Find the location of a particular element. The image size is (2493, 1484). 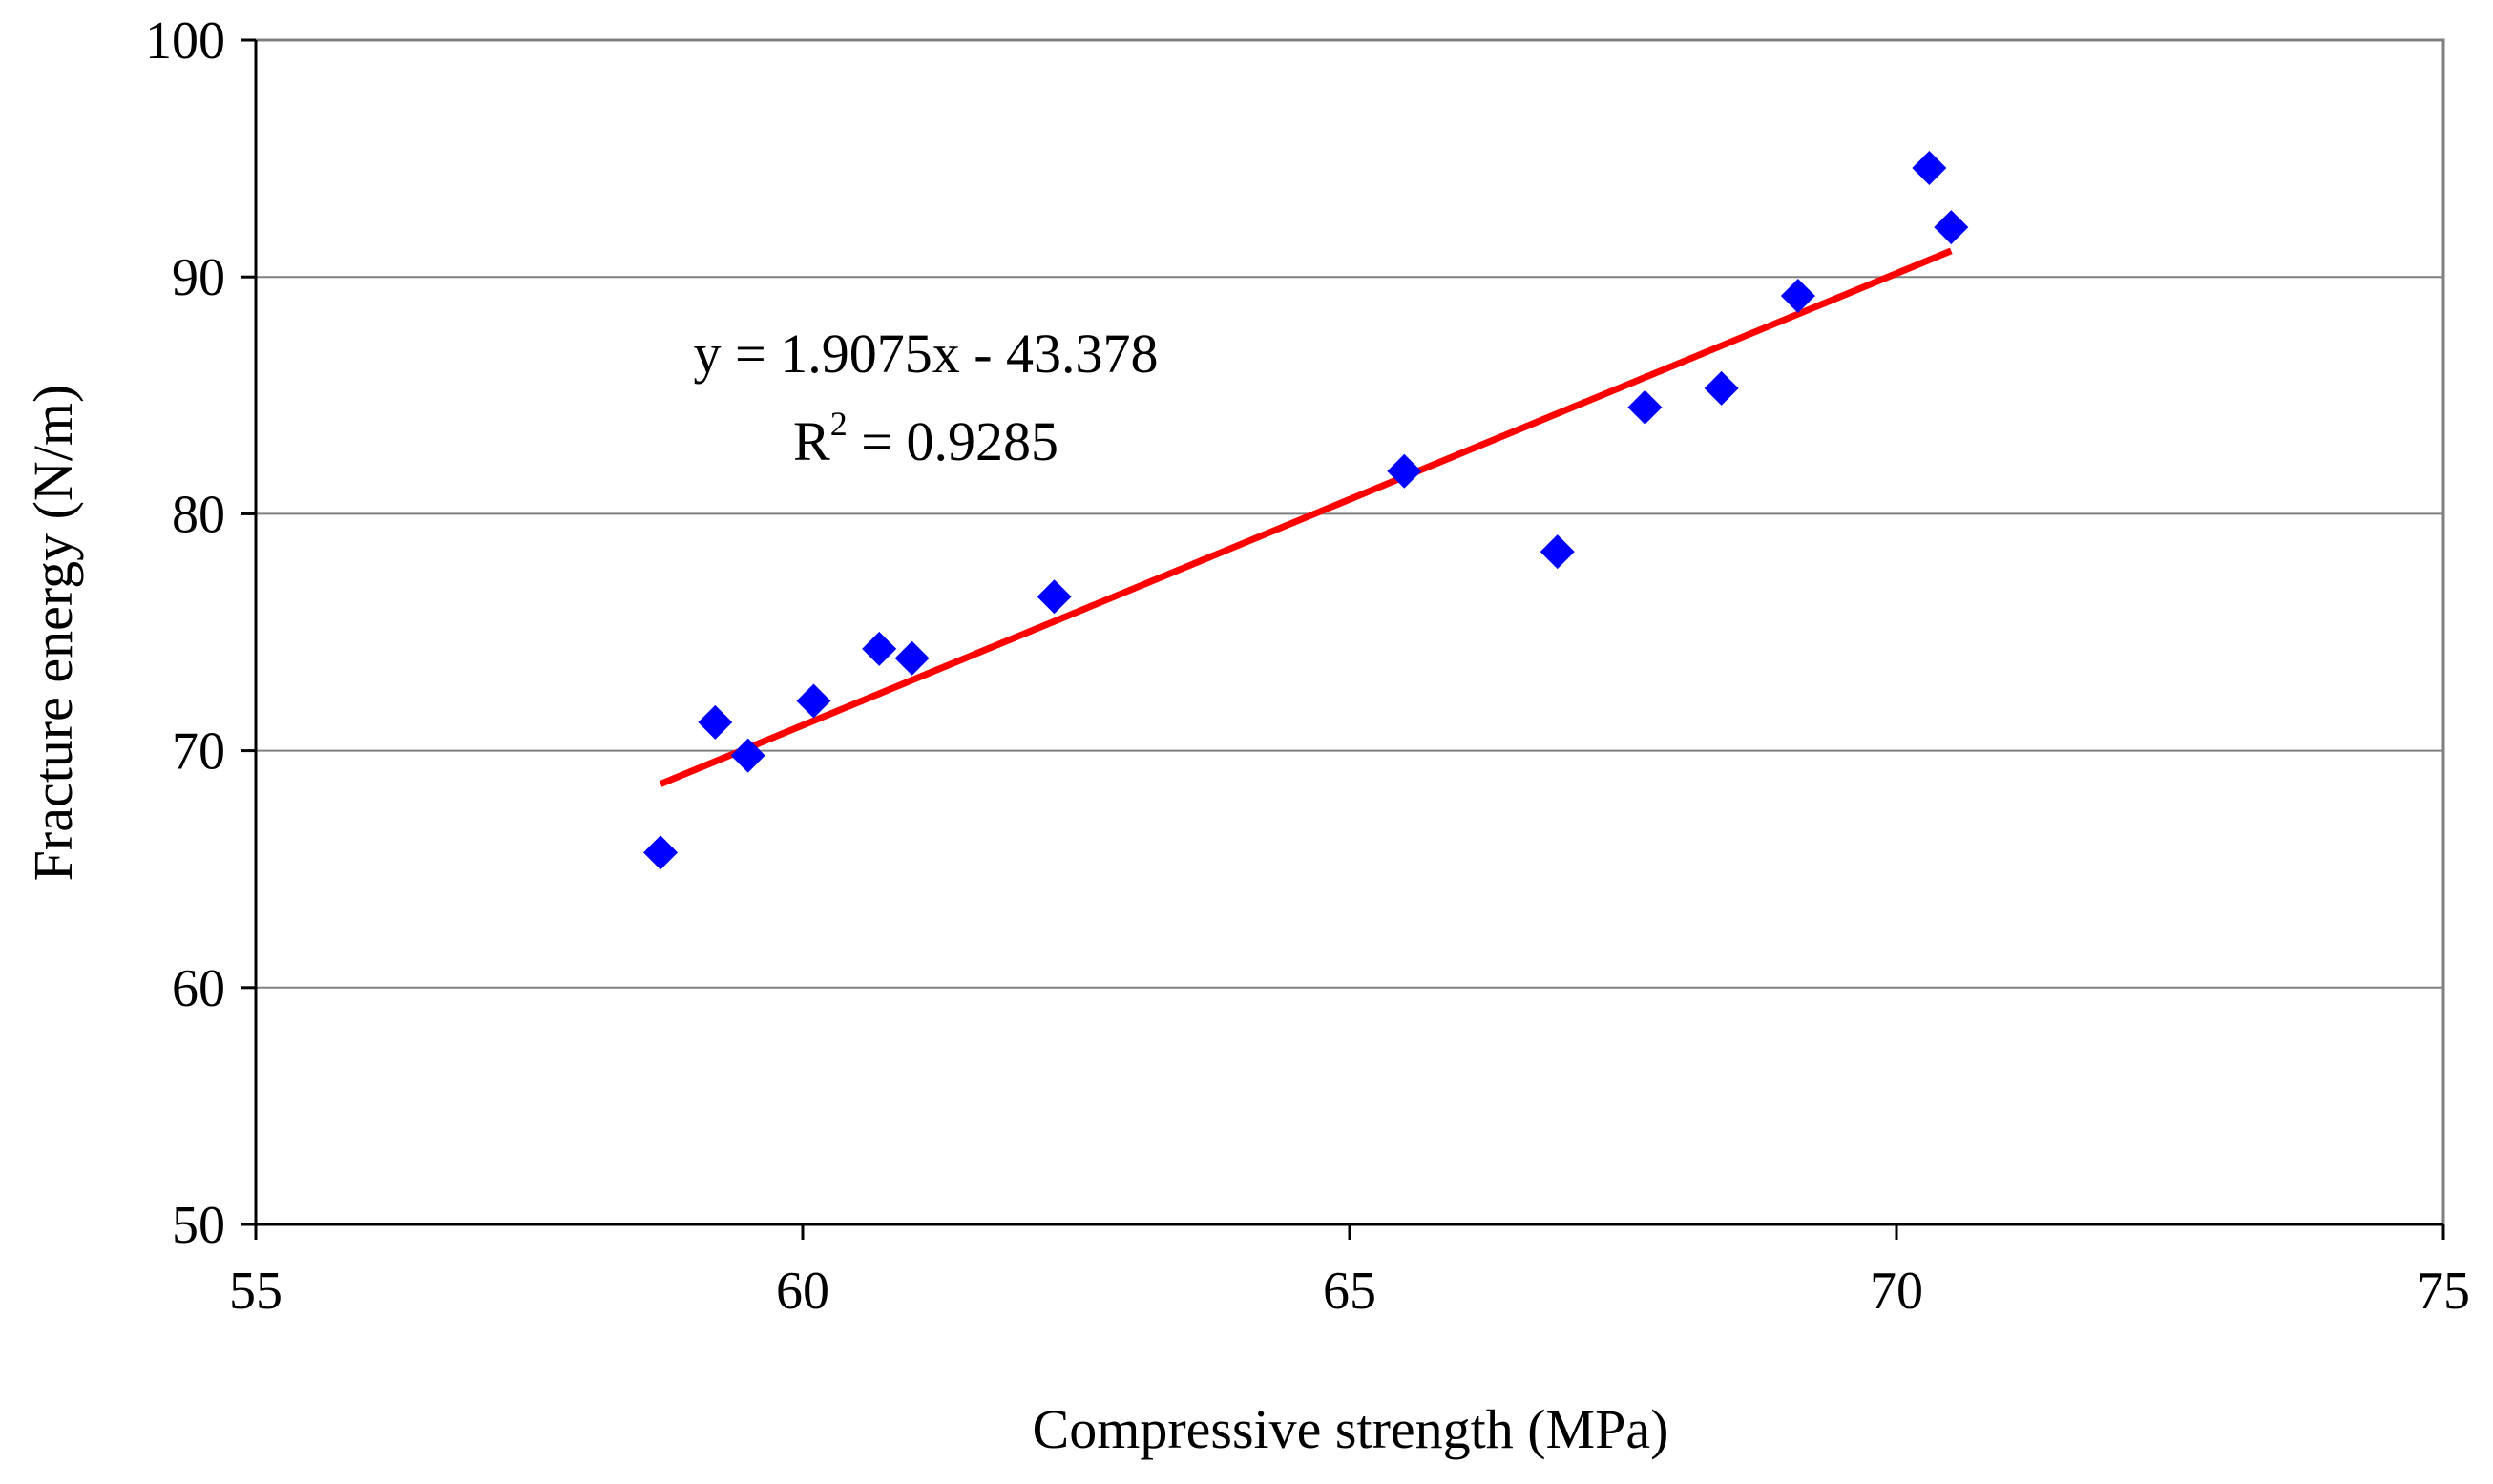

y-tick-label-60: 60 is located at coordinates (198, 988).